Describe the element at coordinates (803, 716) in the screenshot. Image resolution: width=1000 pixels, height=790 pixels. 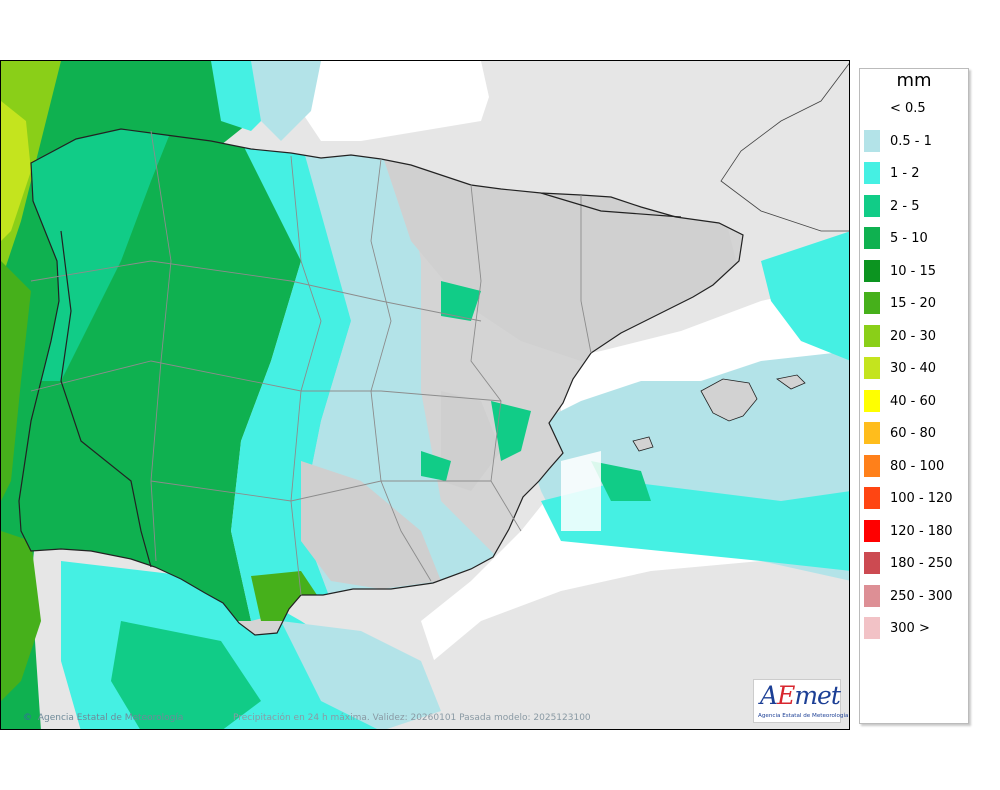
I see `aemet-logo-subtitle: Agencia Estatal de Meteorología` at that location.